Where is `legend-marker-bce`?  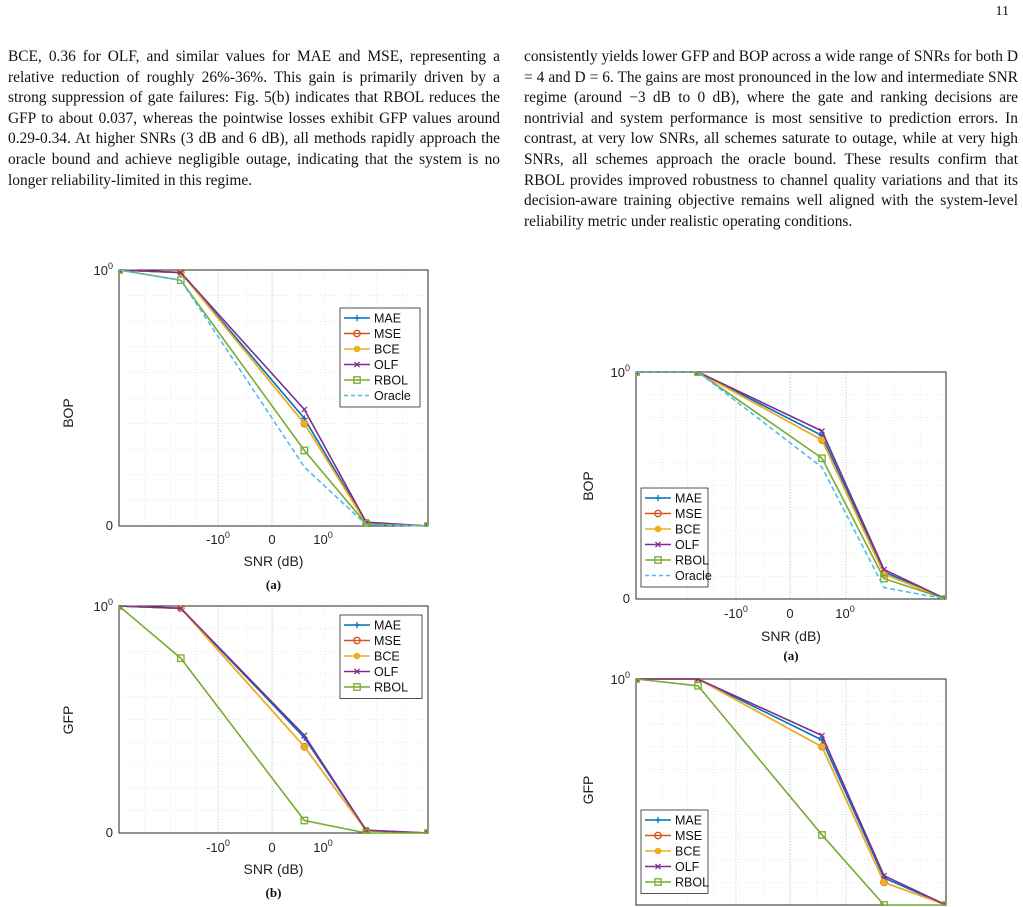
legend-marker-bce is located at coordinates (658, 851).